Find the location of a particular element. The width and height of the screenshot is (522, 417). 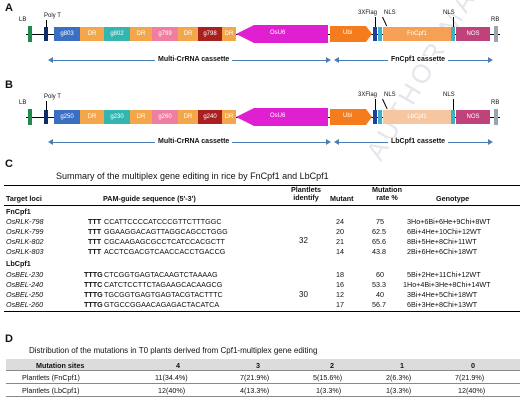

row-seq: CCATTCCCCATCCCGTTCTTTGGC is located at coordinates (163, 221).